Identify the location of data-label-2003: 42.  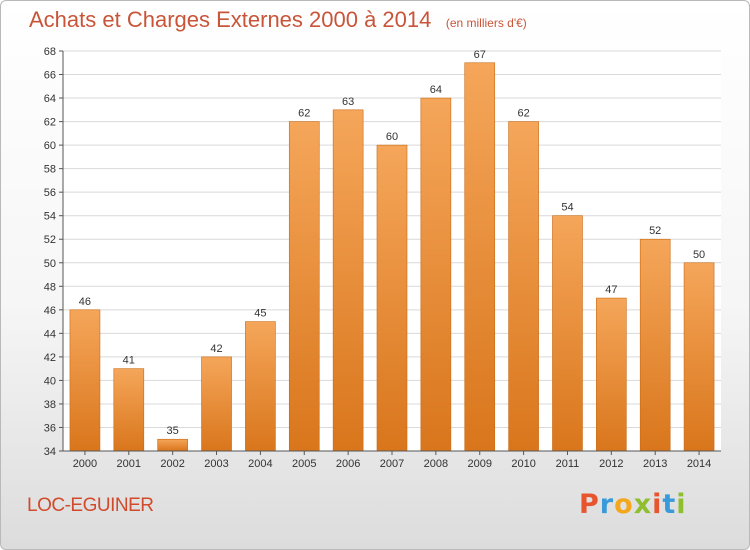
(216, 349).